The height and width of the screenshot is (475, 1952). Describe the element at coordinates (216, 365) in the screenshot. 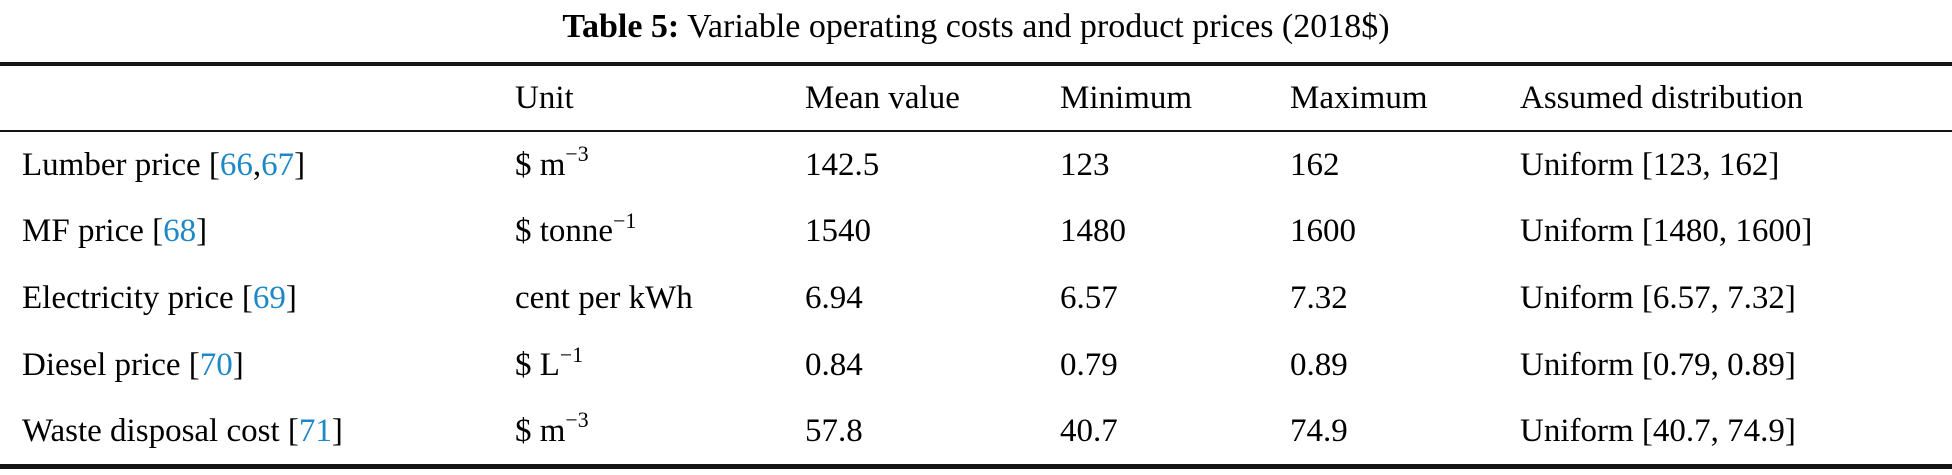

I see `citation-link: 70` at that location.